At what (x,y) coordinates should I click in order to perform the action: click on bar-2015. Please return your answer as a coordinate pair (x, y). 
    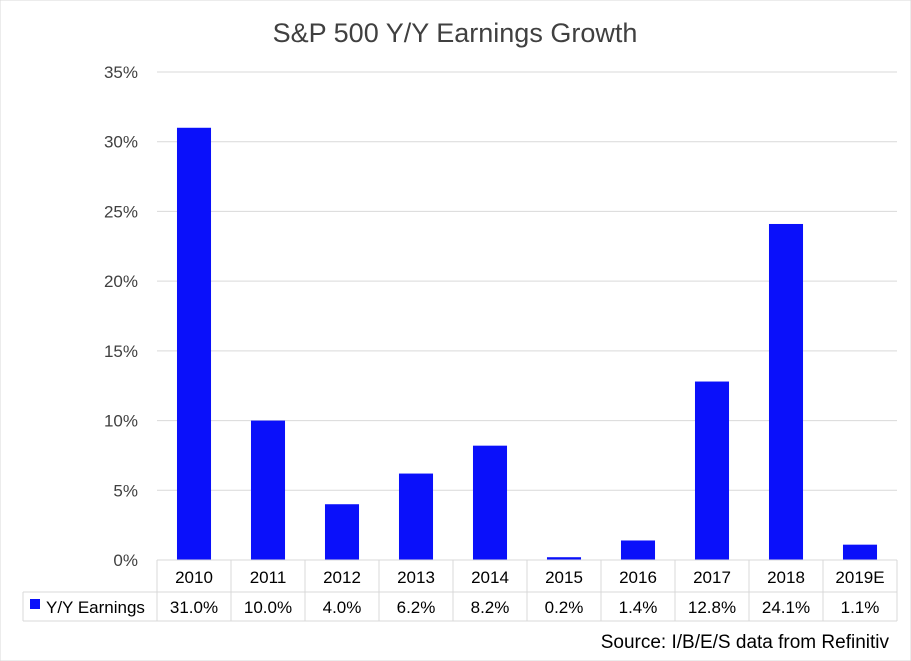
    Looking at the image, I should click on (564, 558).